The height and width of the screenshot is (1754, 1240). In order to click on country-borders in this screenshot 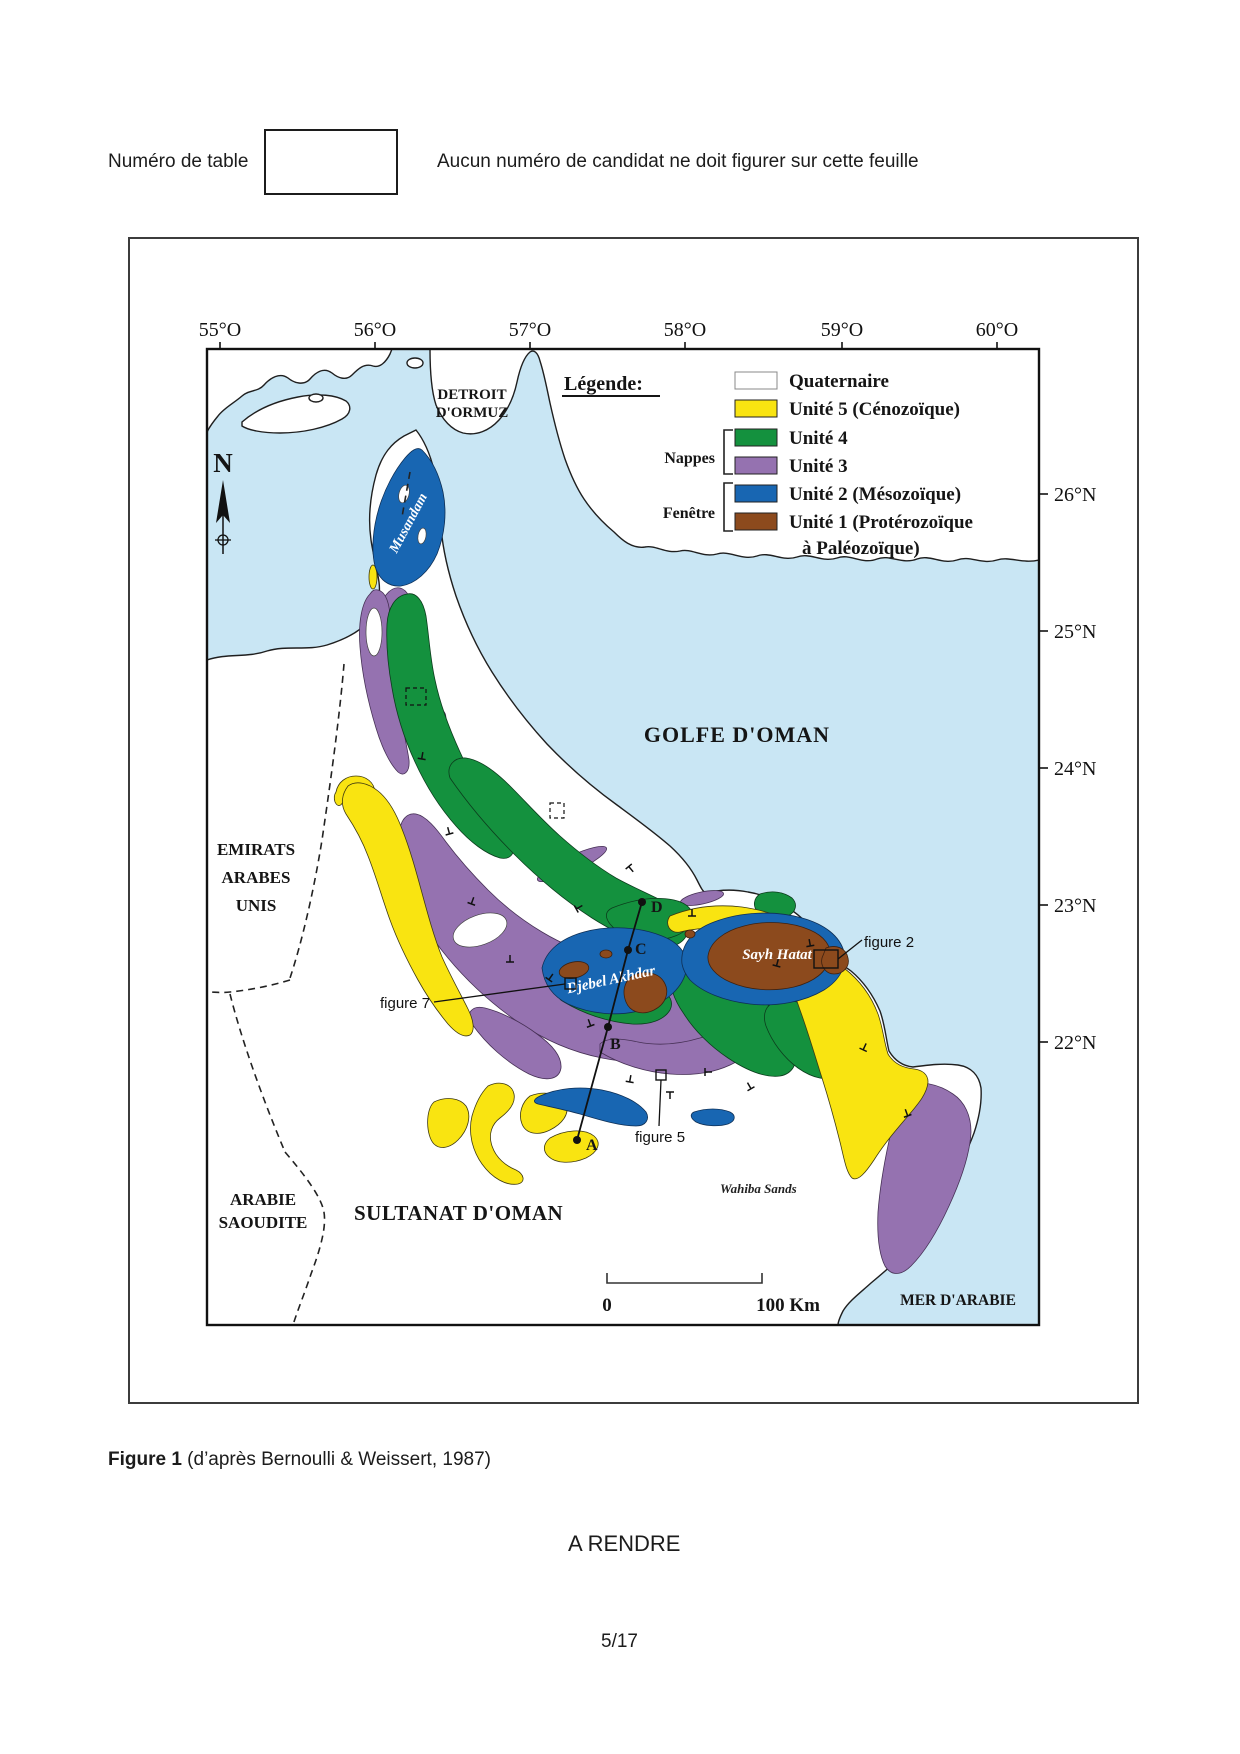, I will do `click(309, 898)`.